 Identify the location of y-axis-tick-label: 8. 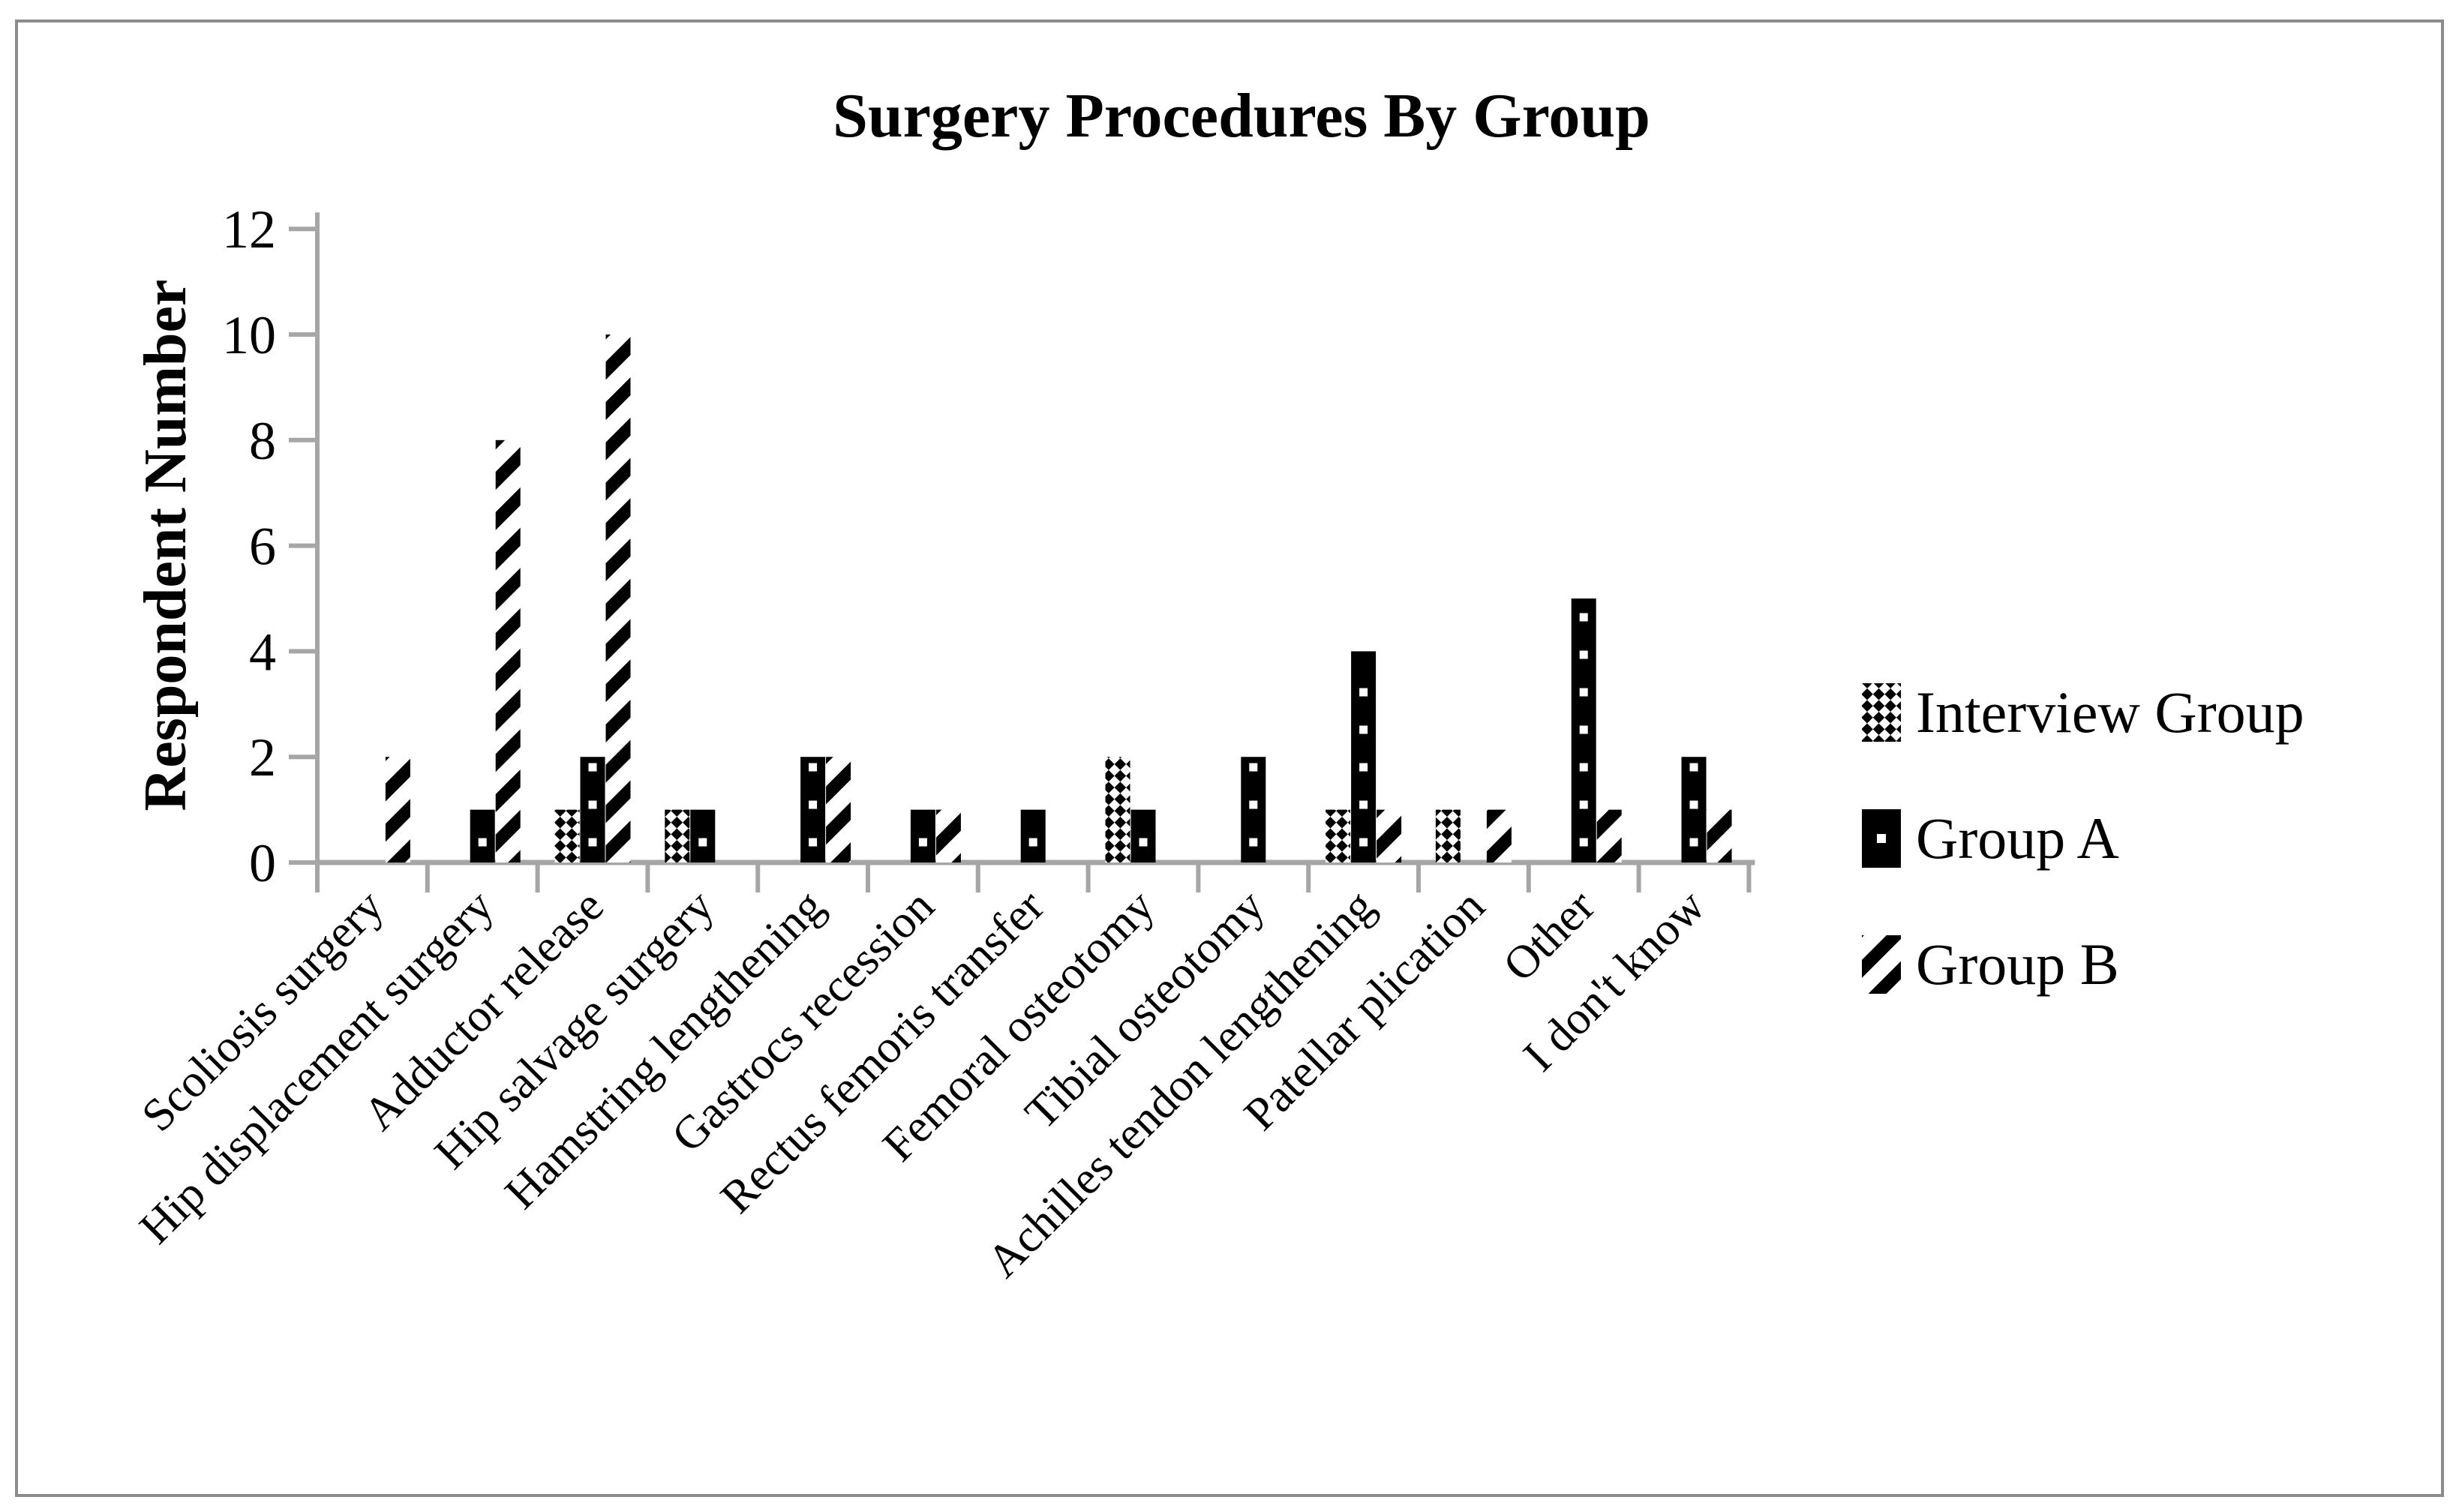
(263, 441).